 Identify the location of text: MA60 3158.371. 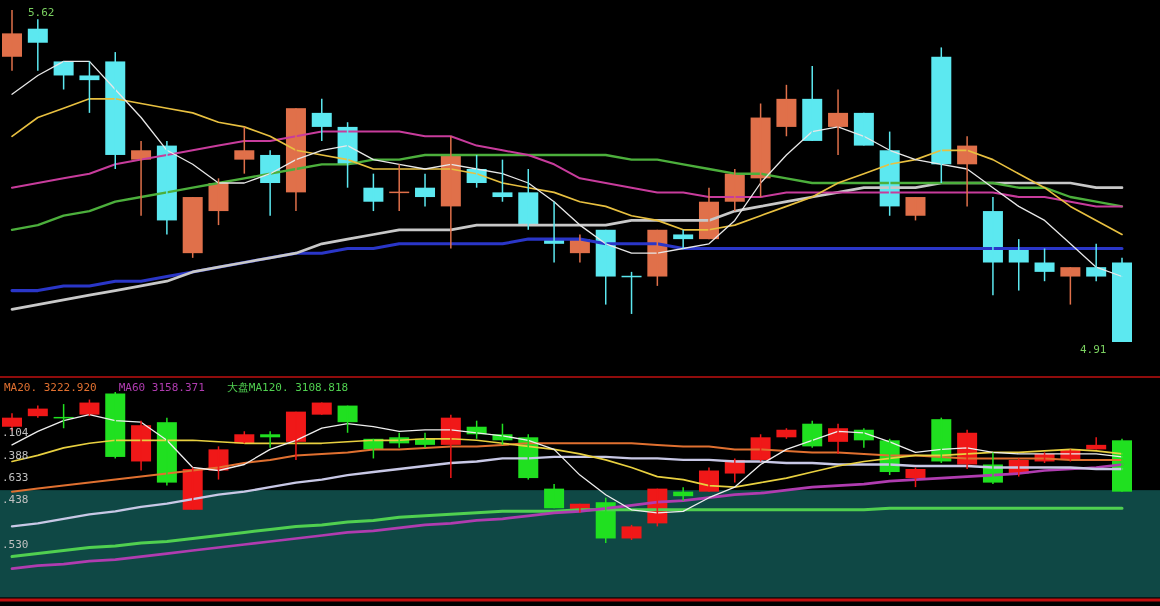
(161, 387).